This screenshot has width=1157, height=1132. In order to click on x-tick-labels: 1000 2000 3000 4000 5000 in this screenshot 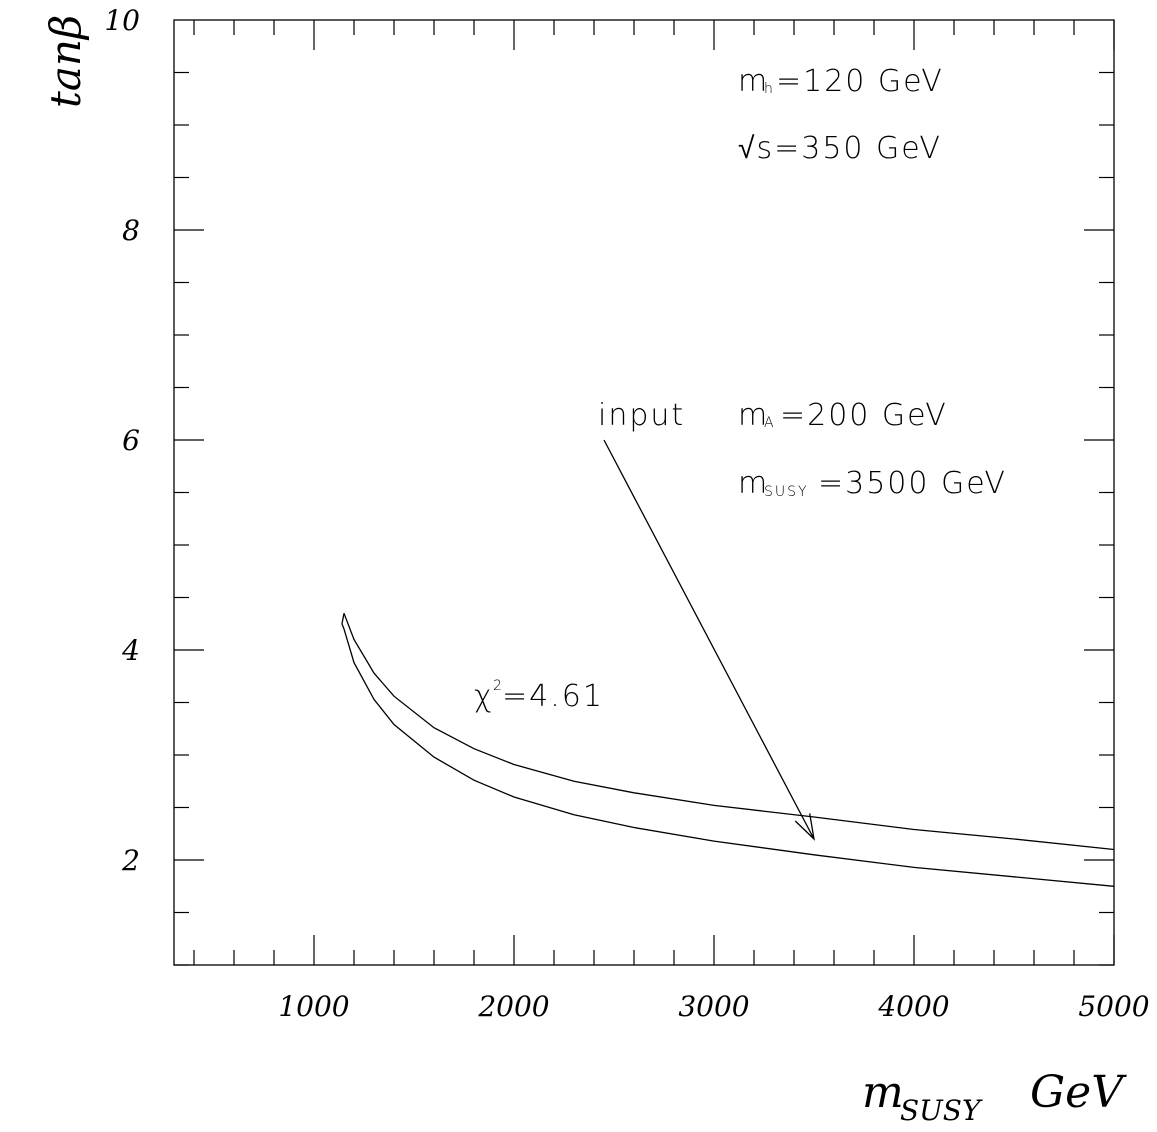, I will do `click(713, 1006)`.